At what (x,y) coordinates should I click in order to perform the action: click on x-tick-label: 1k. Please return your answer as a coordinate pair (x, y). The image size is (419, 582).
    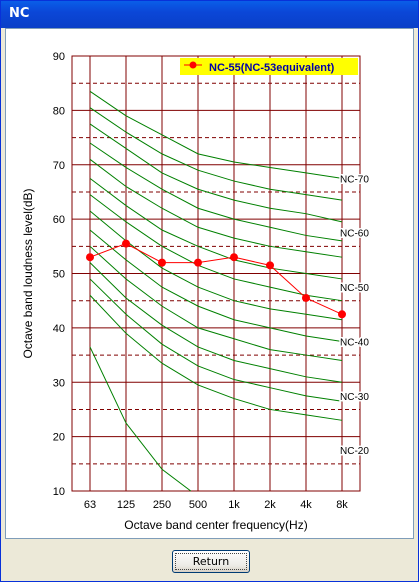
    Looking at the image, I should click on (234, 505).